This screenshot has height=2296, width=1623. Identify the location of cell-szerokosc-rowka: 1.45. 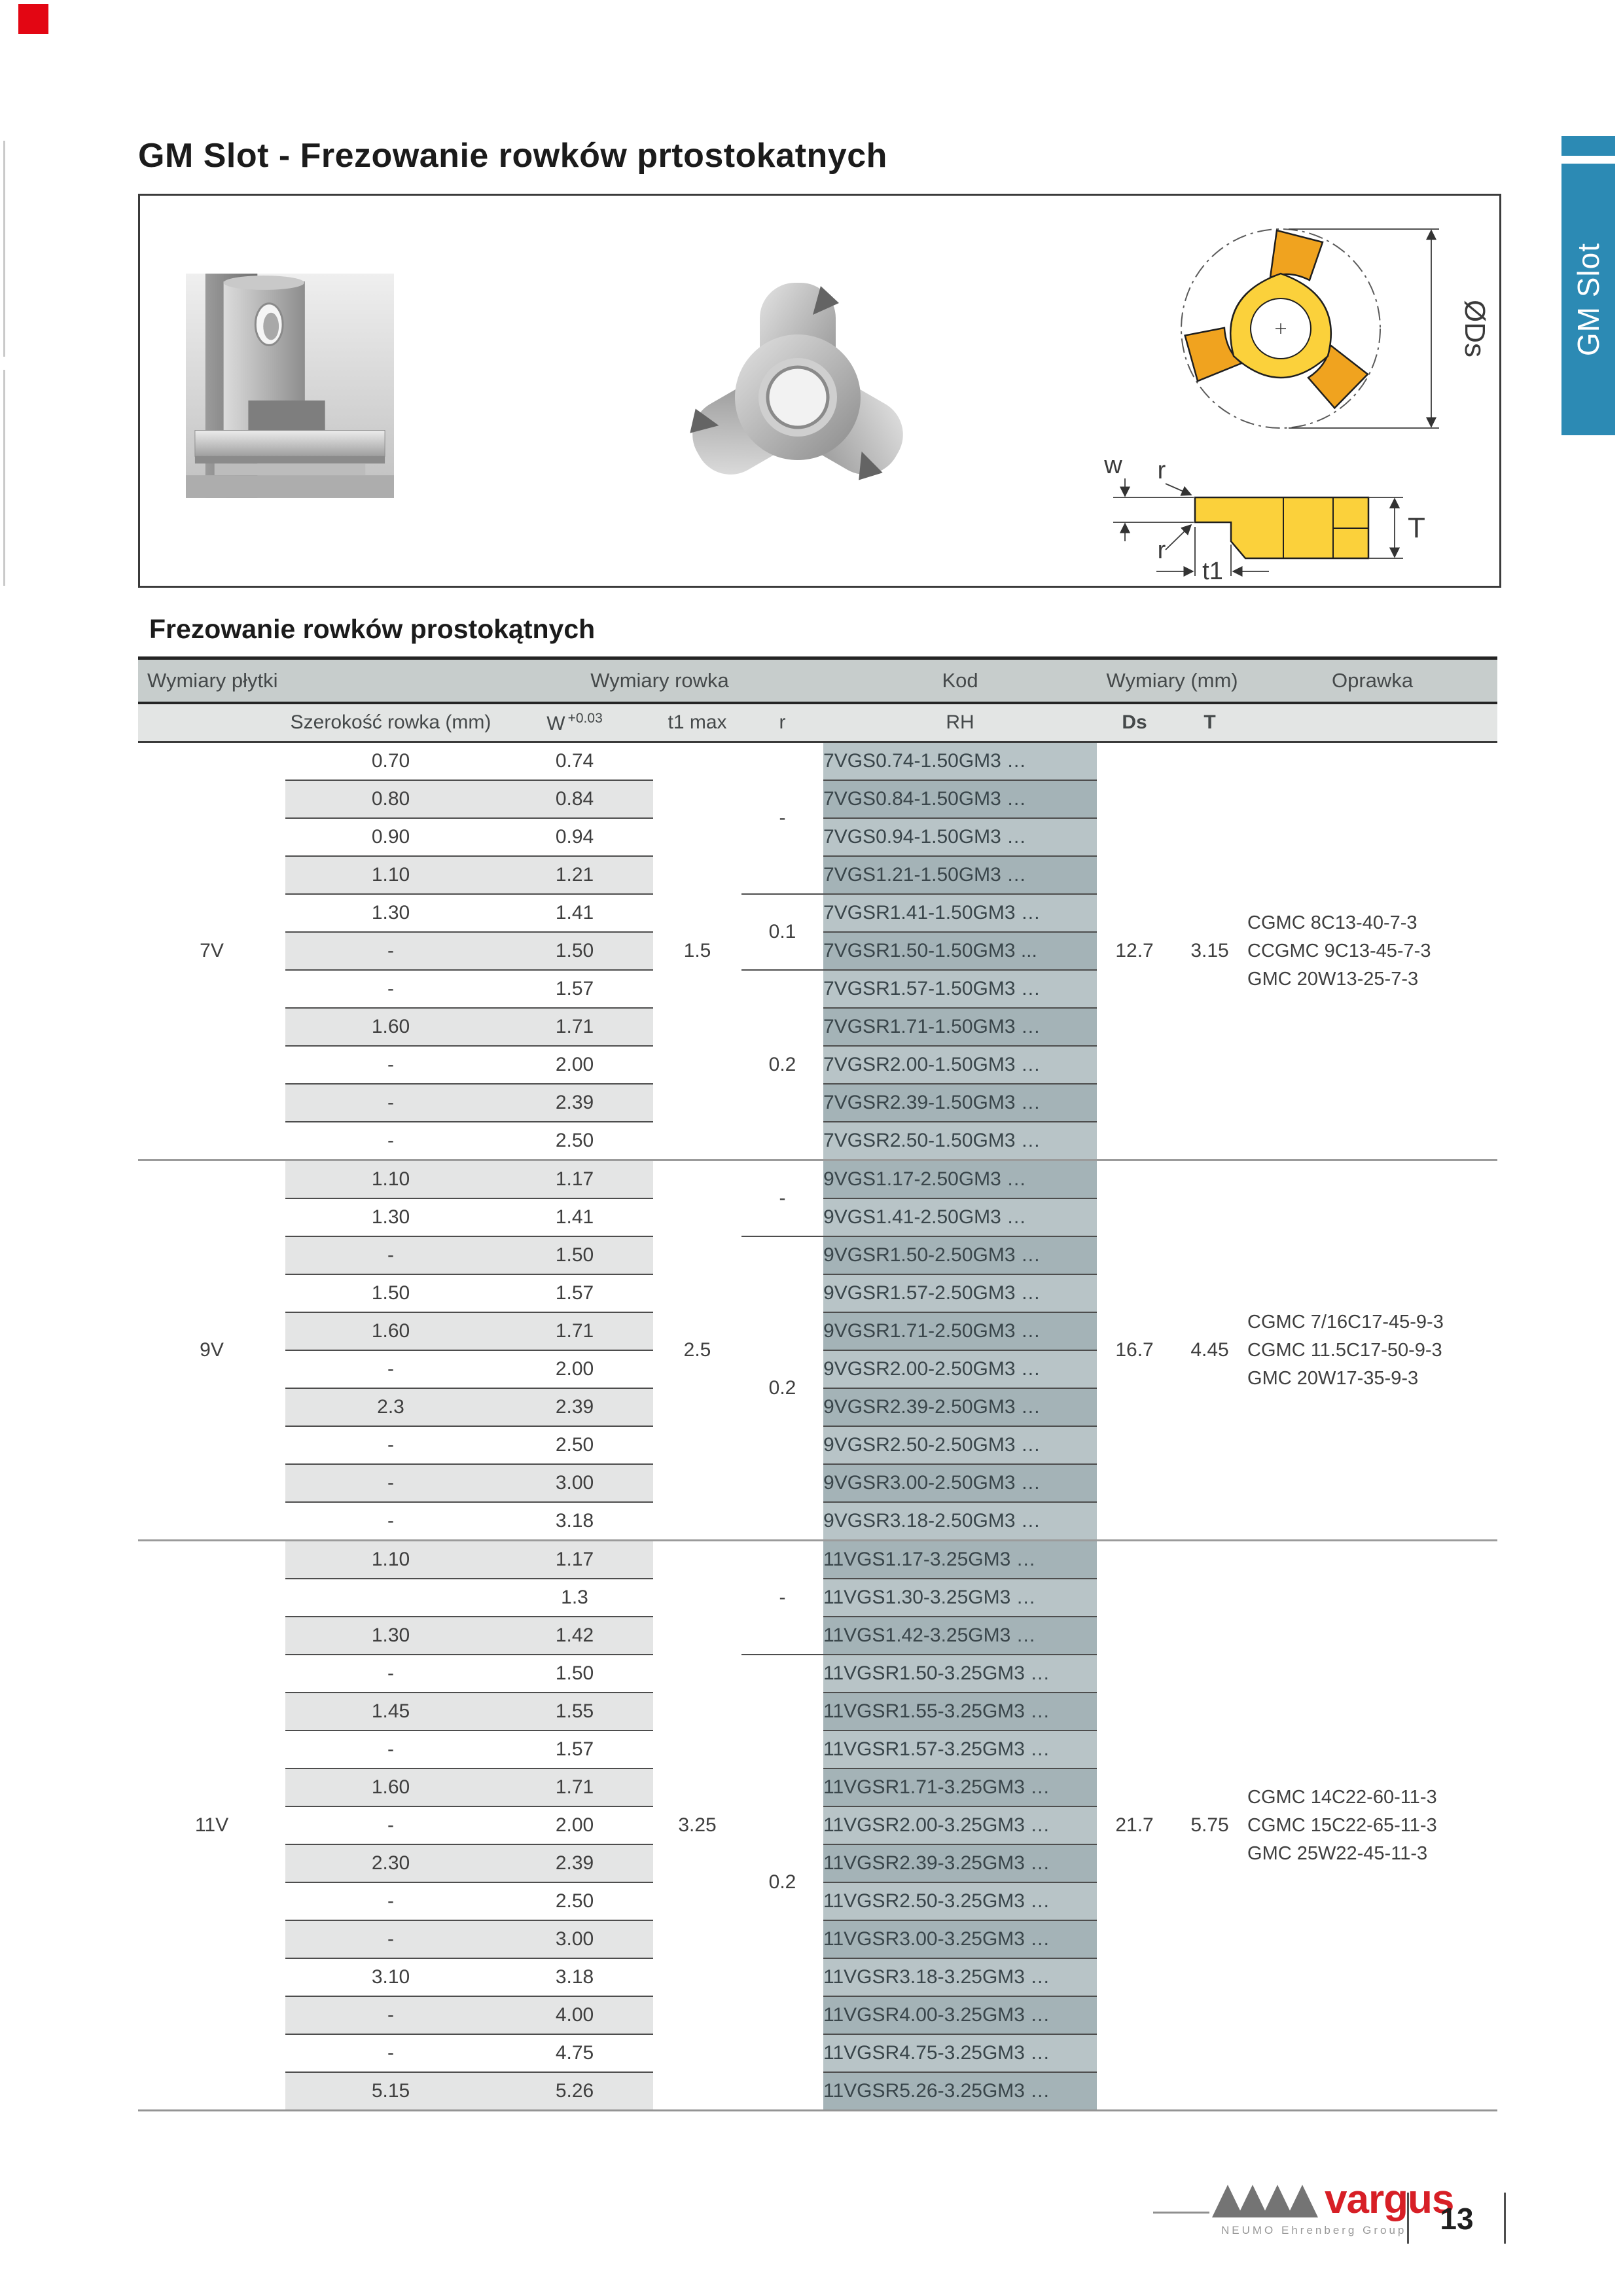
(391, 1712).